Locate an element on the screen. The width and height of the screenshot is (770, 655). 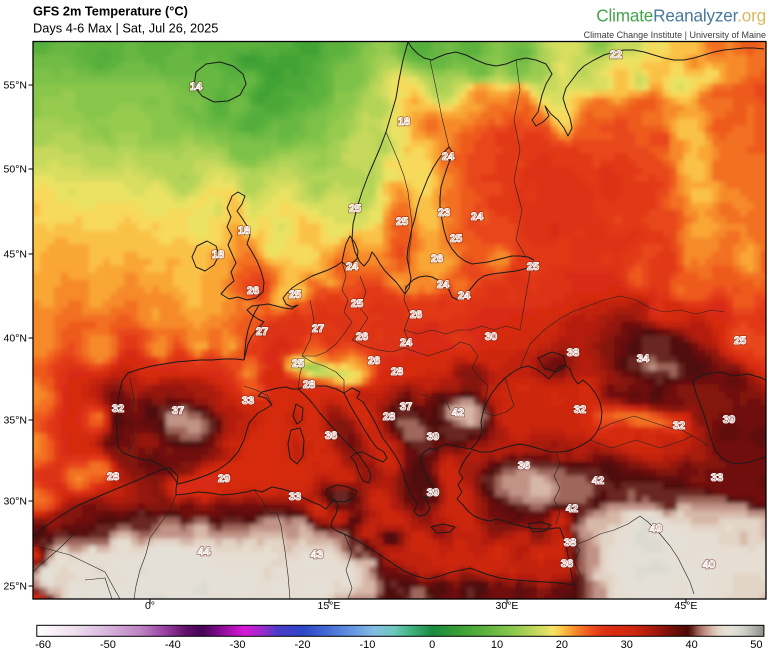
svg-text: -20 is located at coordinates (303, 645).